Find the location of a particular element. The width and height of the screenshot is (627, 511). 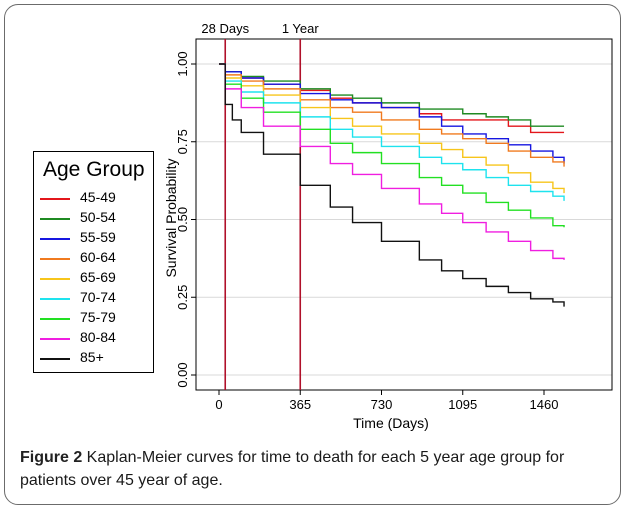

y-axis-label: Survival Probability is located at coordinates (171, 217).